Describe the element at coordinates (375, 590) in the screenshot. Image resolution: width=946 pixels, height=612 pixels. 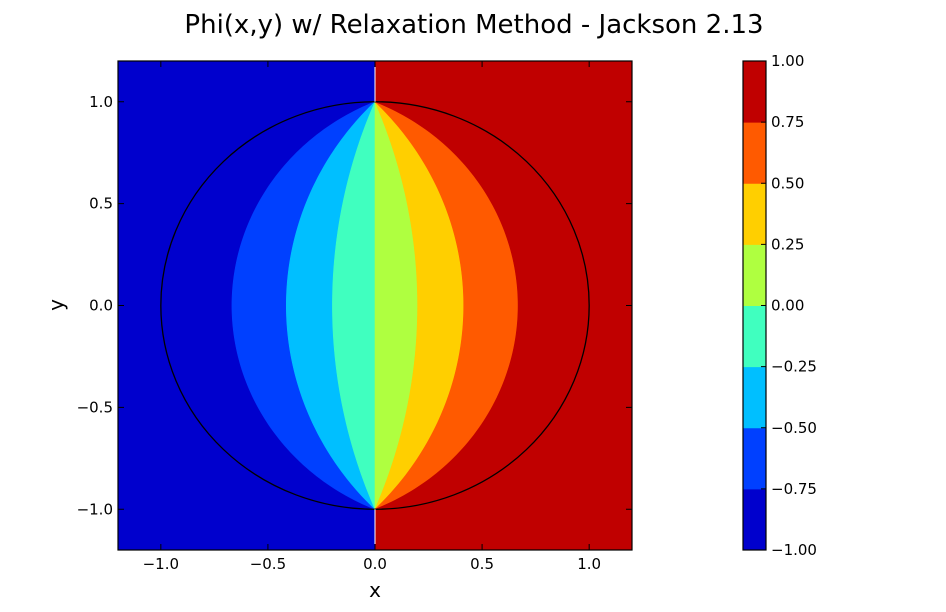
I see `x-axis-label: x` at that location.